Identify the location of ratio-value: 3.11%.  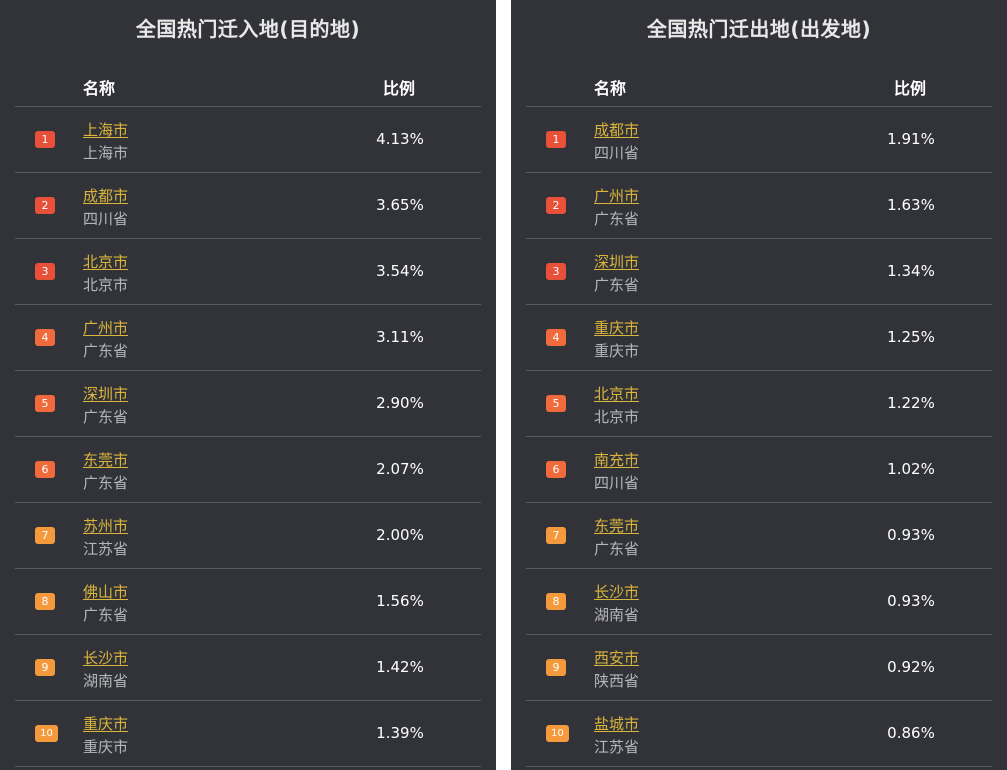
(400, 337).